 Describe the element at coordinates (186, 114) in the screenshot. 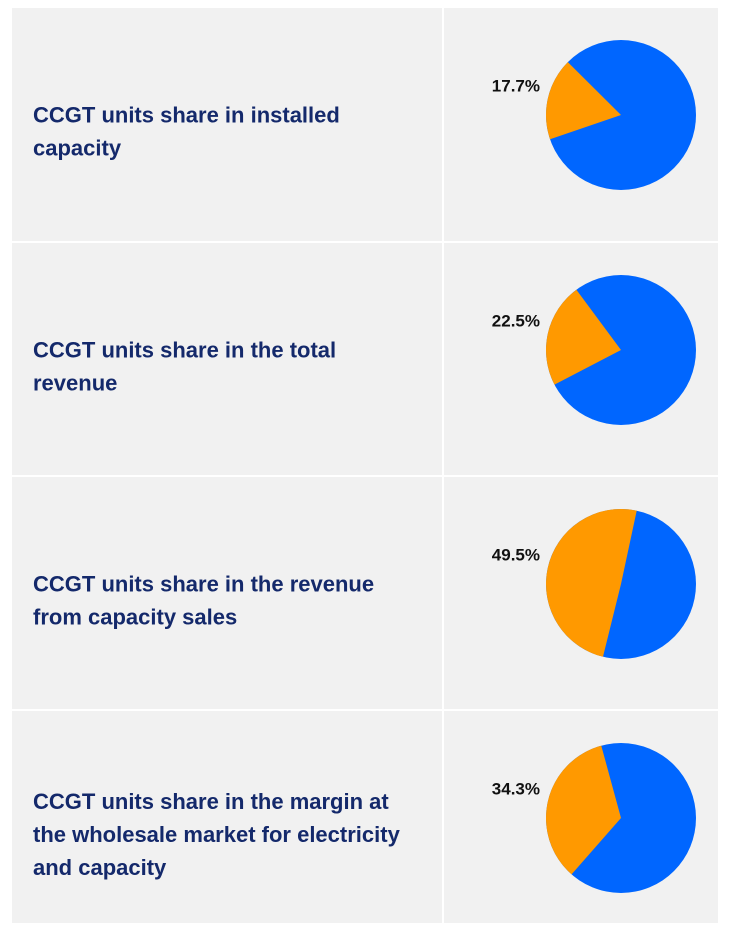

I see `row-label: CCGT units share in installed` at that location.